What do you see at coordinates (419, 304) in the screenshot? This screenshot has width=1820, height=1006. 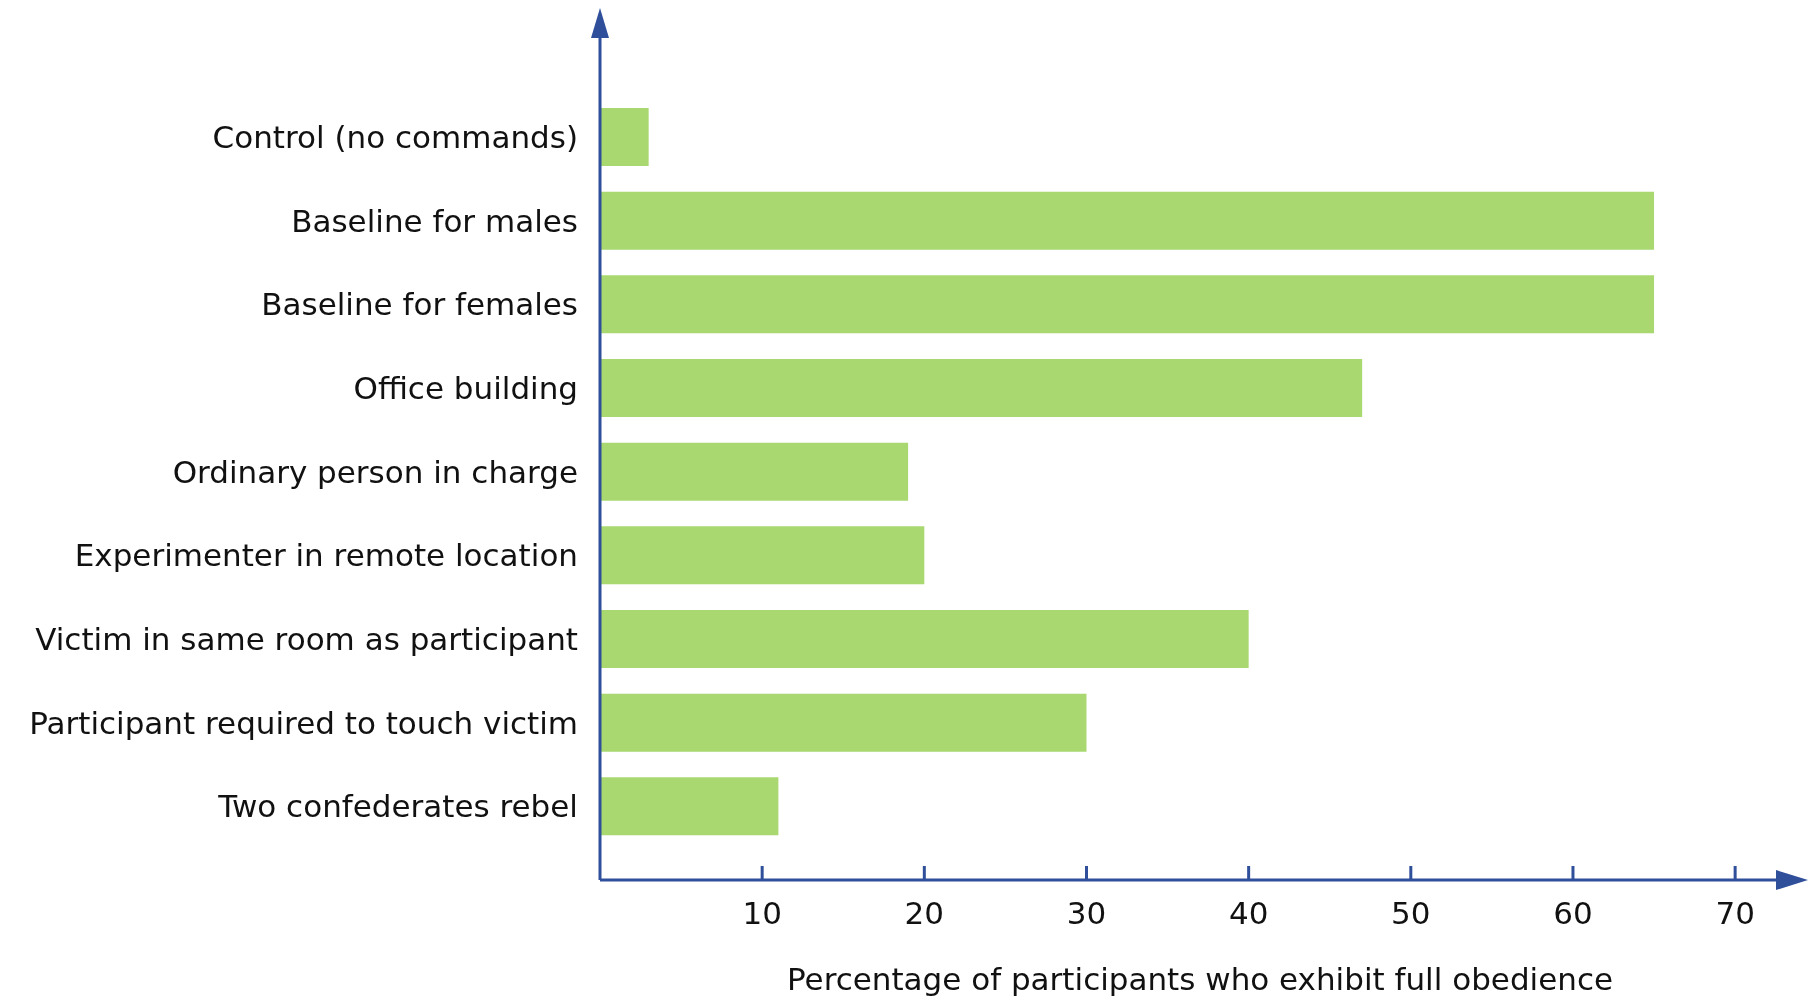 I see `y-tick-label: Baseline for females` at bounding box center [419, 304].